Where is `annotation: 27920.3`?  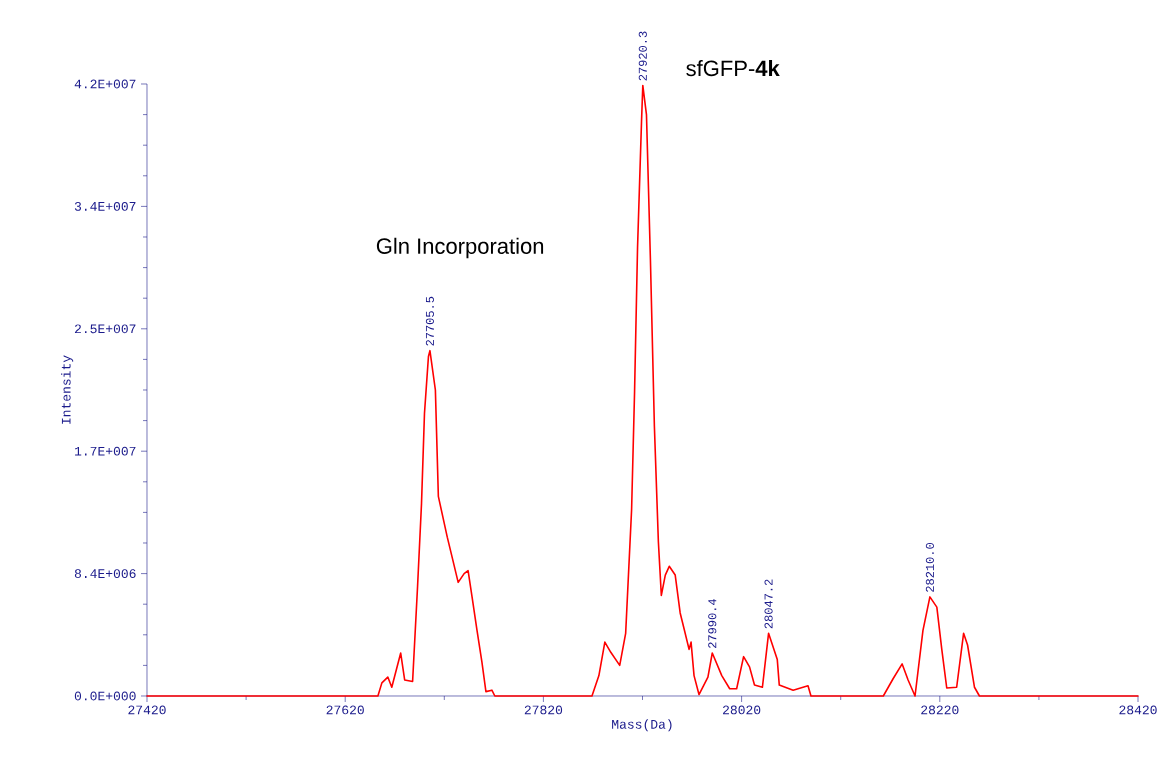
annotation: 27920.3 is located at coordinates (642, 56).